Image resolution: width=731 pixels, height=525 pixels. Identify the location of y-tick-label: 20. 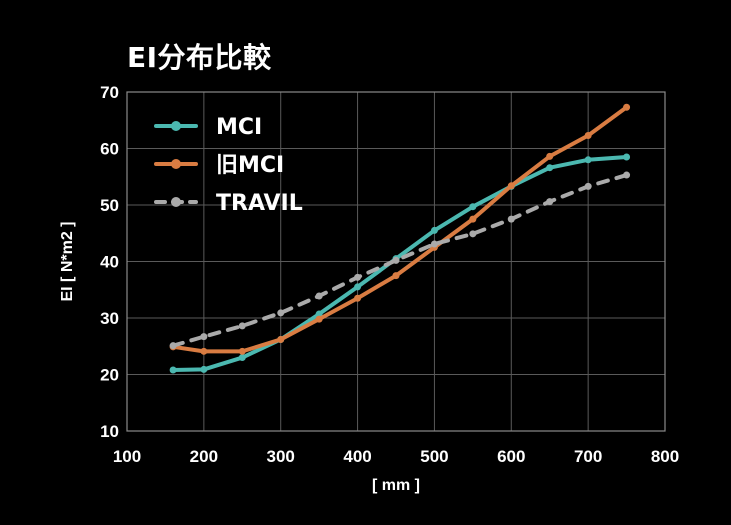
(109, 375).